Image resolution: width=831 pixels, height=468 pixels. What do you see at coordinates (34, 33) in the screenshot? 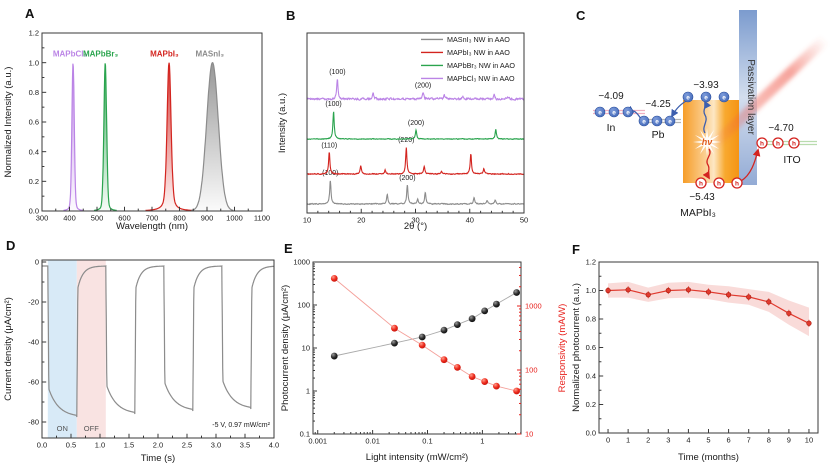
I see `y-tick: 1.2` at bounding box center [34, 33].